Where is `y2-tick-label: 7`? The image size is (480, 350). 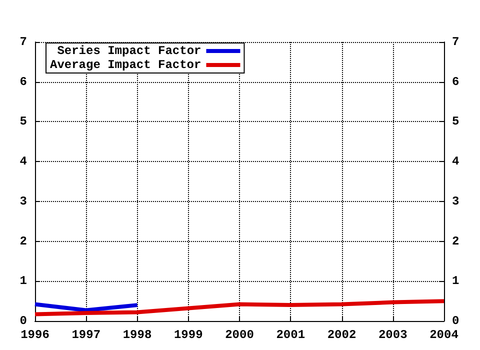 y2-tick-label: 7 is located at coordinates (456, 42).